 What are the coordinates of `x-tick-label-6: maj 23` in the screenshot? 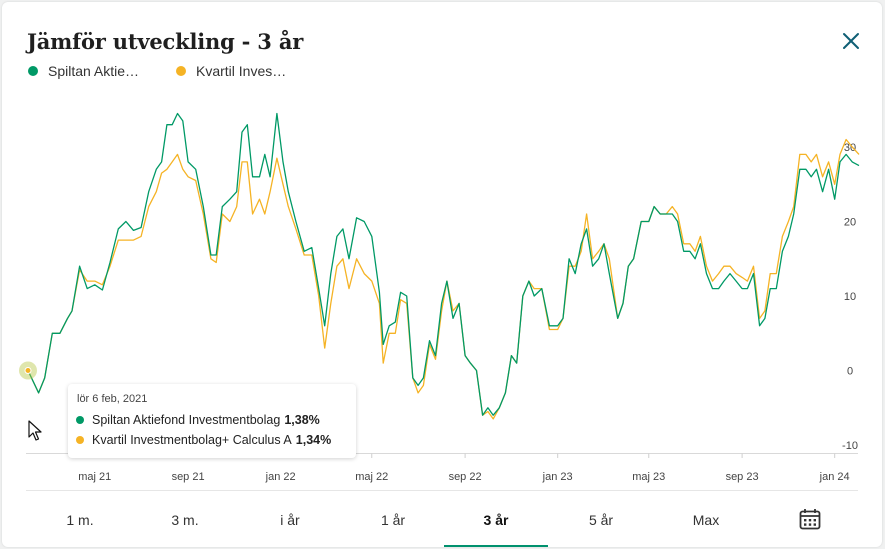 It's located at (648, 477).